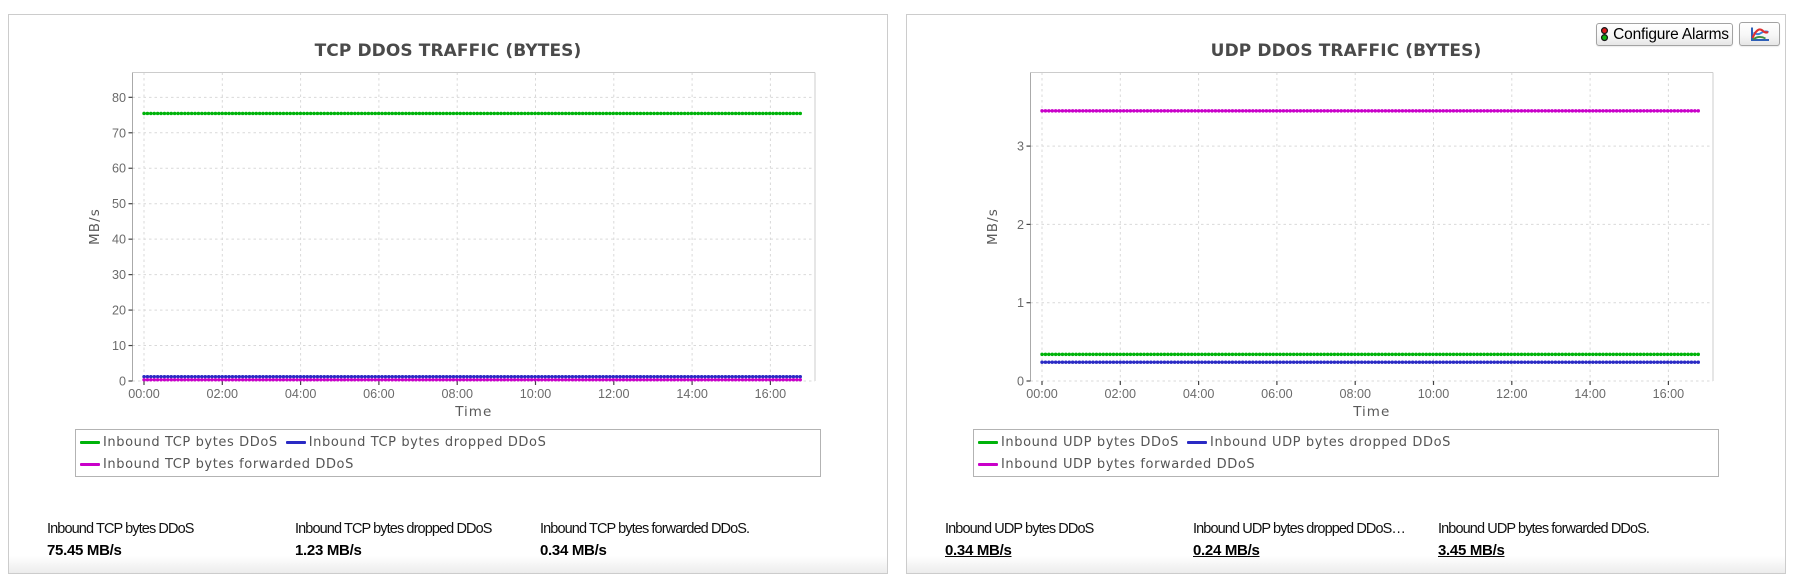 Image resolution: width=1802 pixels, height=586 pixels. Describe the element at coordinates (1471, 550) in the screenshot. I see `stat-value: 3.45 MB/s` at that location.